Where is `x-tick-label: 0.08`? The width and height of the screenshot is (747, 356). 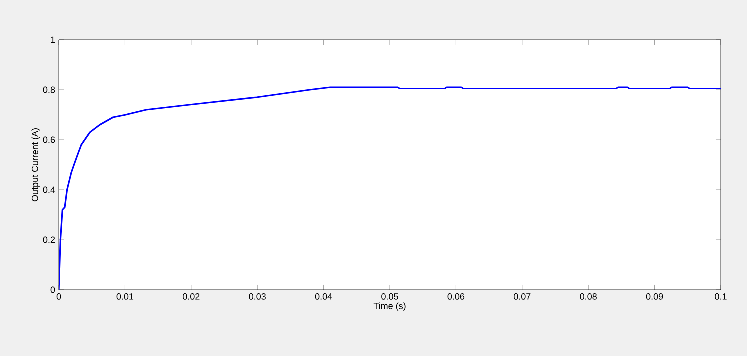 x-tick-label: 0.08 is located at coordinates (588, 297).